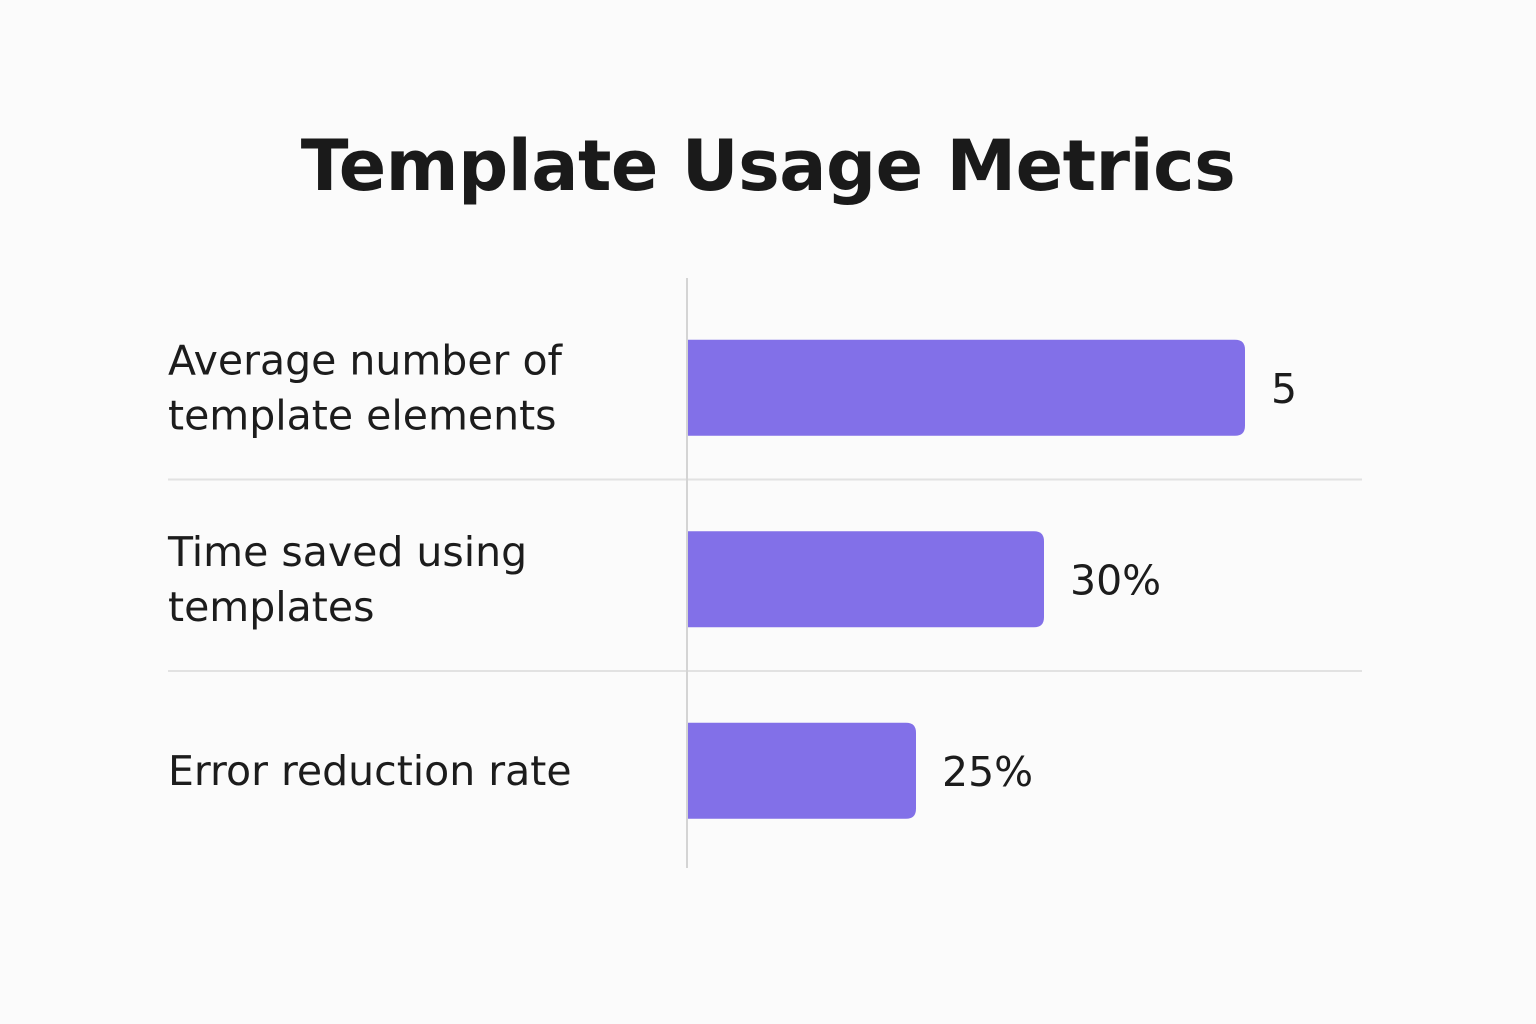 The width and height of the screenshot is (1536, 1024). What do you see at coordinates (1284, 389) in the screenshot?
I see `value-label: 5` at bounding box center [1284, 389].